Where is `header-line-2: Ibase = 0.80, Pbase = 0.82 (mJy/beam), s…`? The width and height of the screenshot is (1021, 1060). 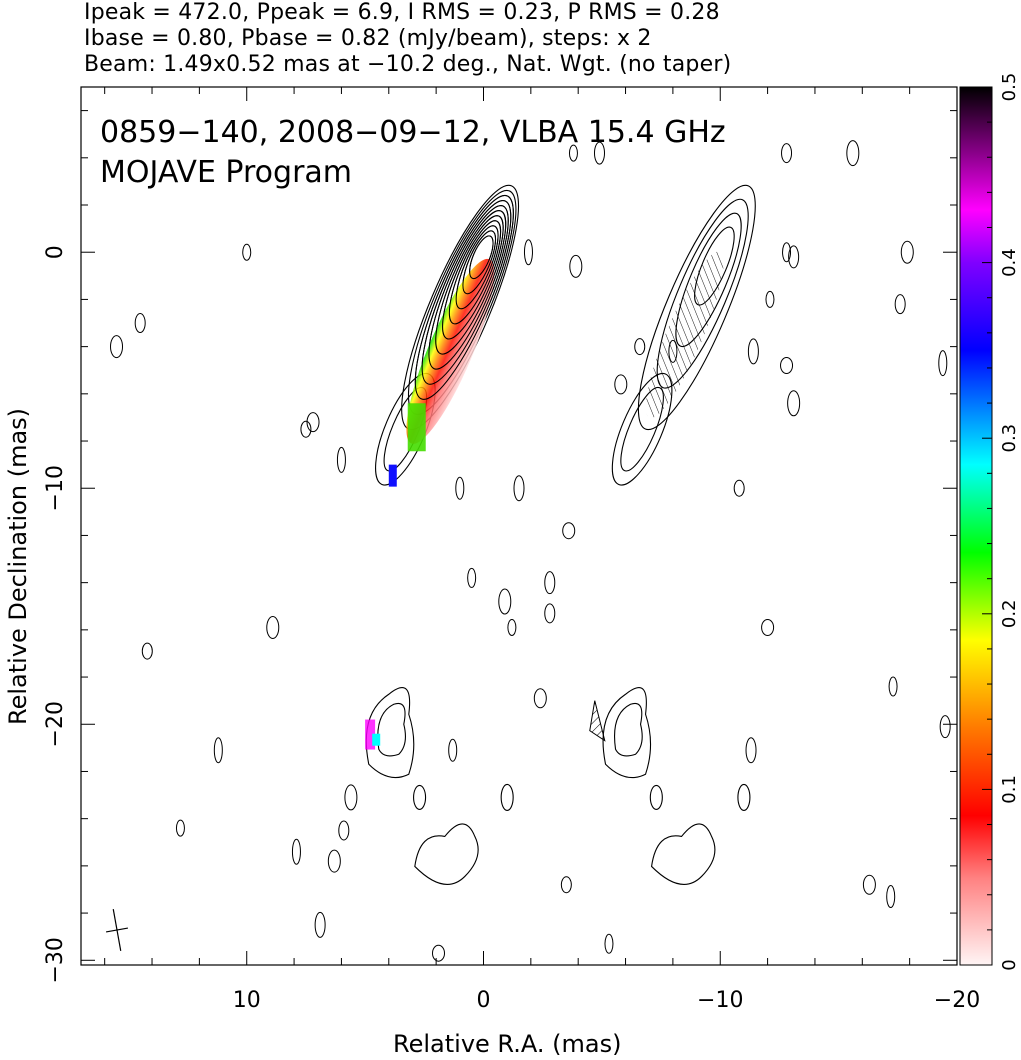
header-line-2: Ibase = 0.80, Pbase = 0.82 (mJy/beam), s… is located at coordinates (368, 38).